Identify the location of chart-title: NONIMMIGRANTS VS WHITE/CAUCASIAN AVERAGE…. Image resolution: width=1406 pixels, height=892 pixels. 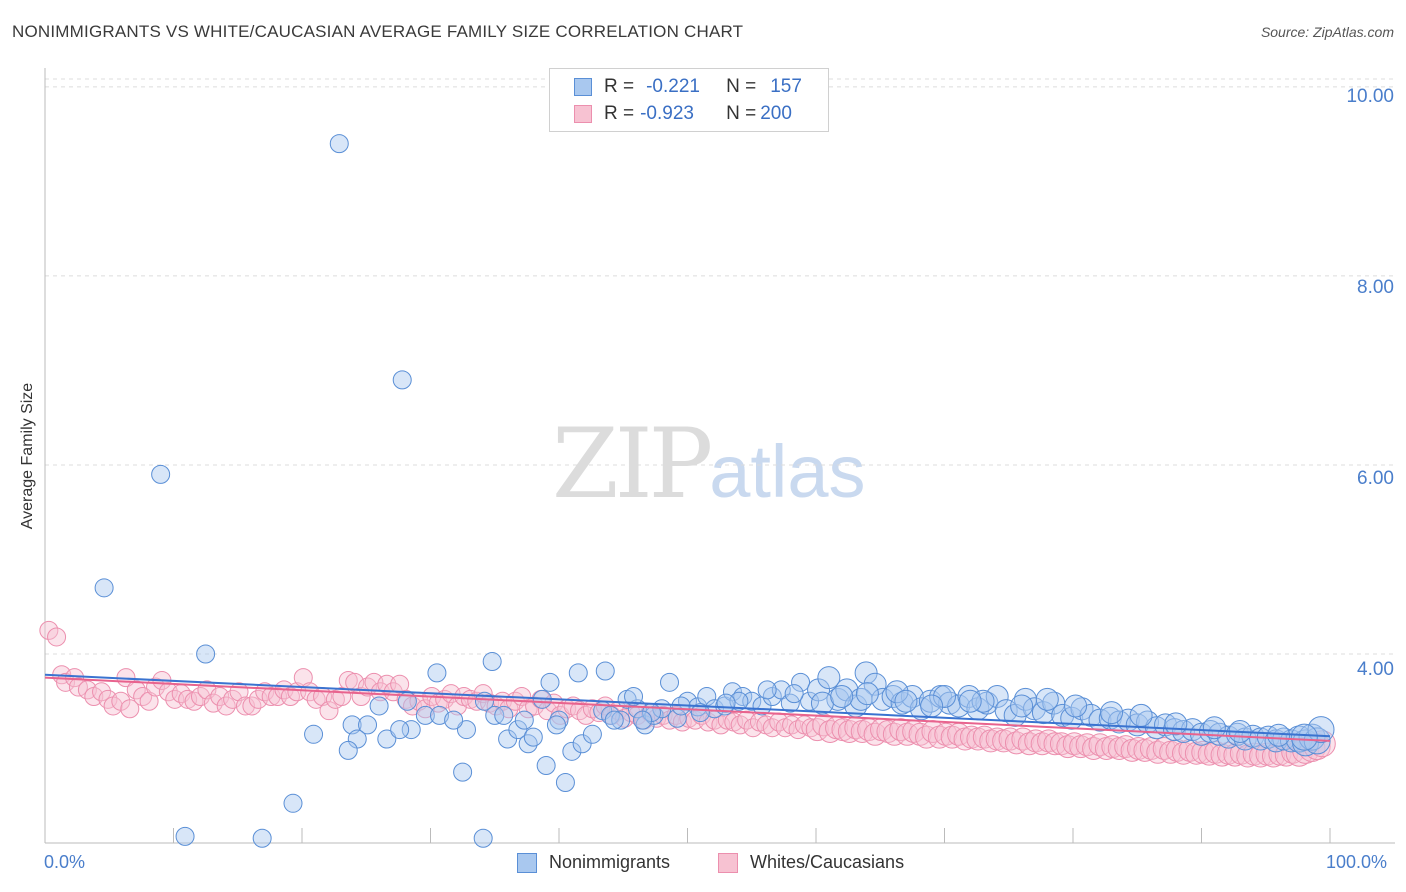
(378, 31).